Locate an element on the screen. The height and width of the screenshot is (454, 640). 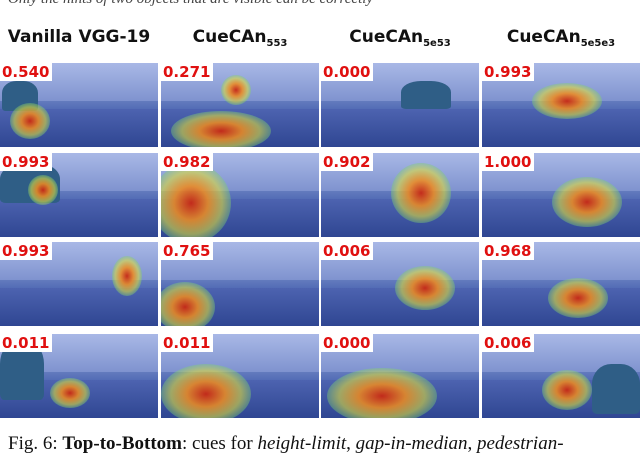
heatmap-cell: 0.982 is located at coordinates (240, 195).